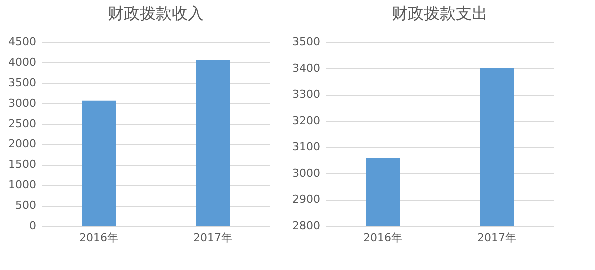  Describe the element at coordinates (22, 165) in the screenshot. I see `y-tick-label: 1500` at that location.